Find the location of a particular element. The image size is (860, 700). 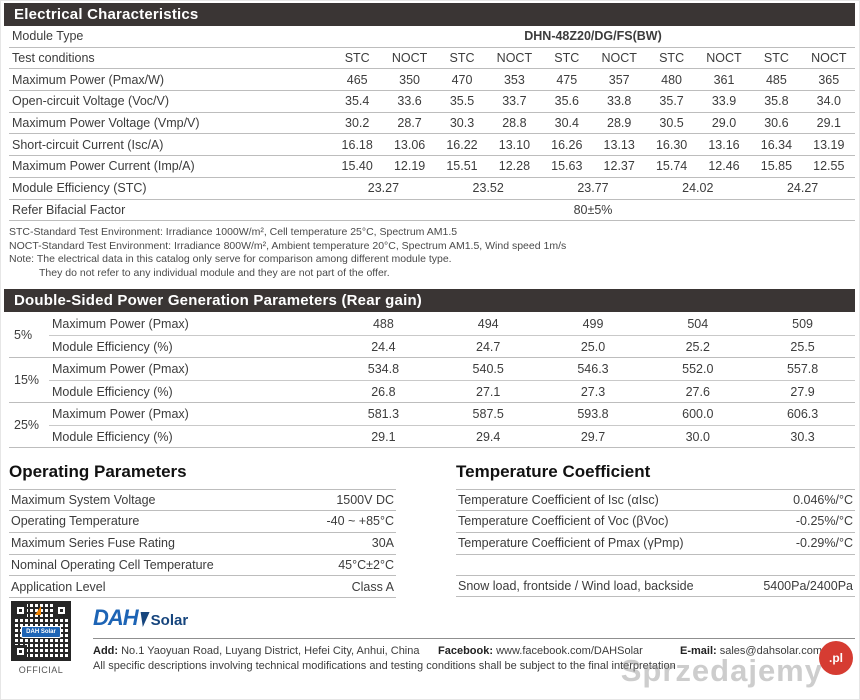

table-row: Maximum Series Fuse Rating 30A is located at coordinates (203, 544).